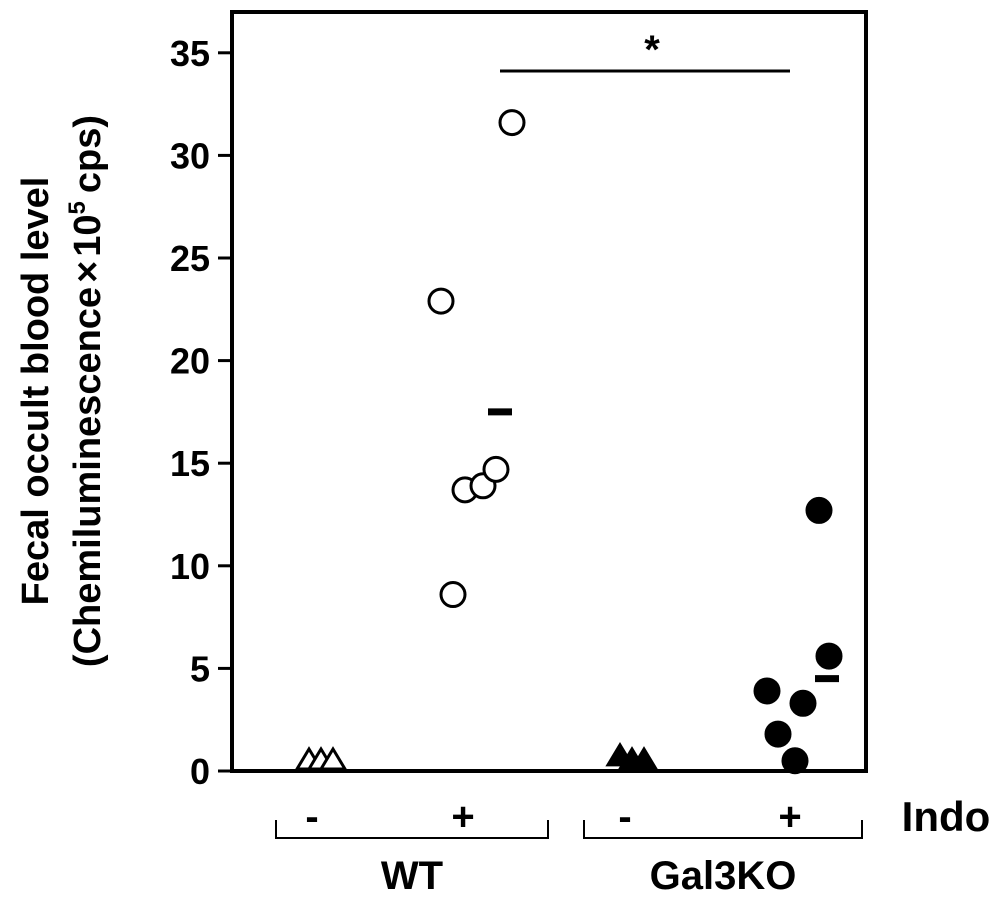 Image resolution: width=1005 pixels, height=901 pixels. What do you see at coordinates (86, 391) in the screenshot?
I see `y-axis-title-line2: (Chemiluminescence×105cps)` at bounding box center [86, 391].